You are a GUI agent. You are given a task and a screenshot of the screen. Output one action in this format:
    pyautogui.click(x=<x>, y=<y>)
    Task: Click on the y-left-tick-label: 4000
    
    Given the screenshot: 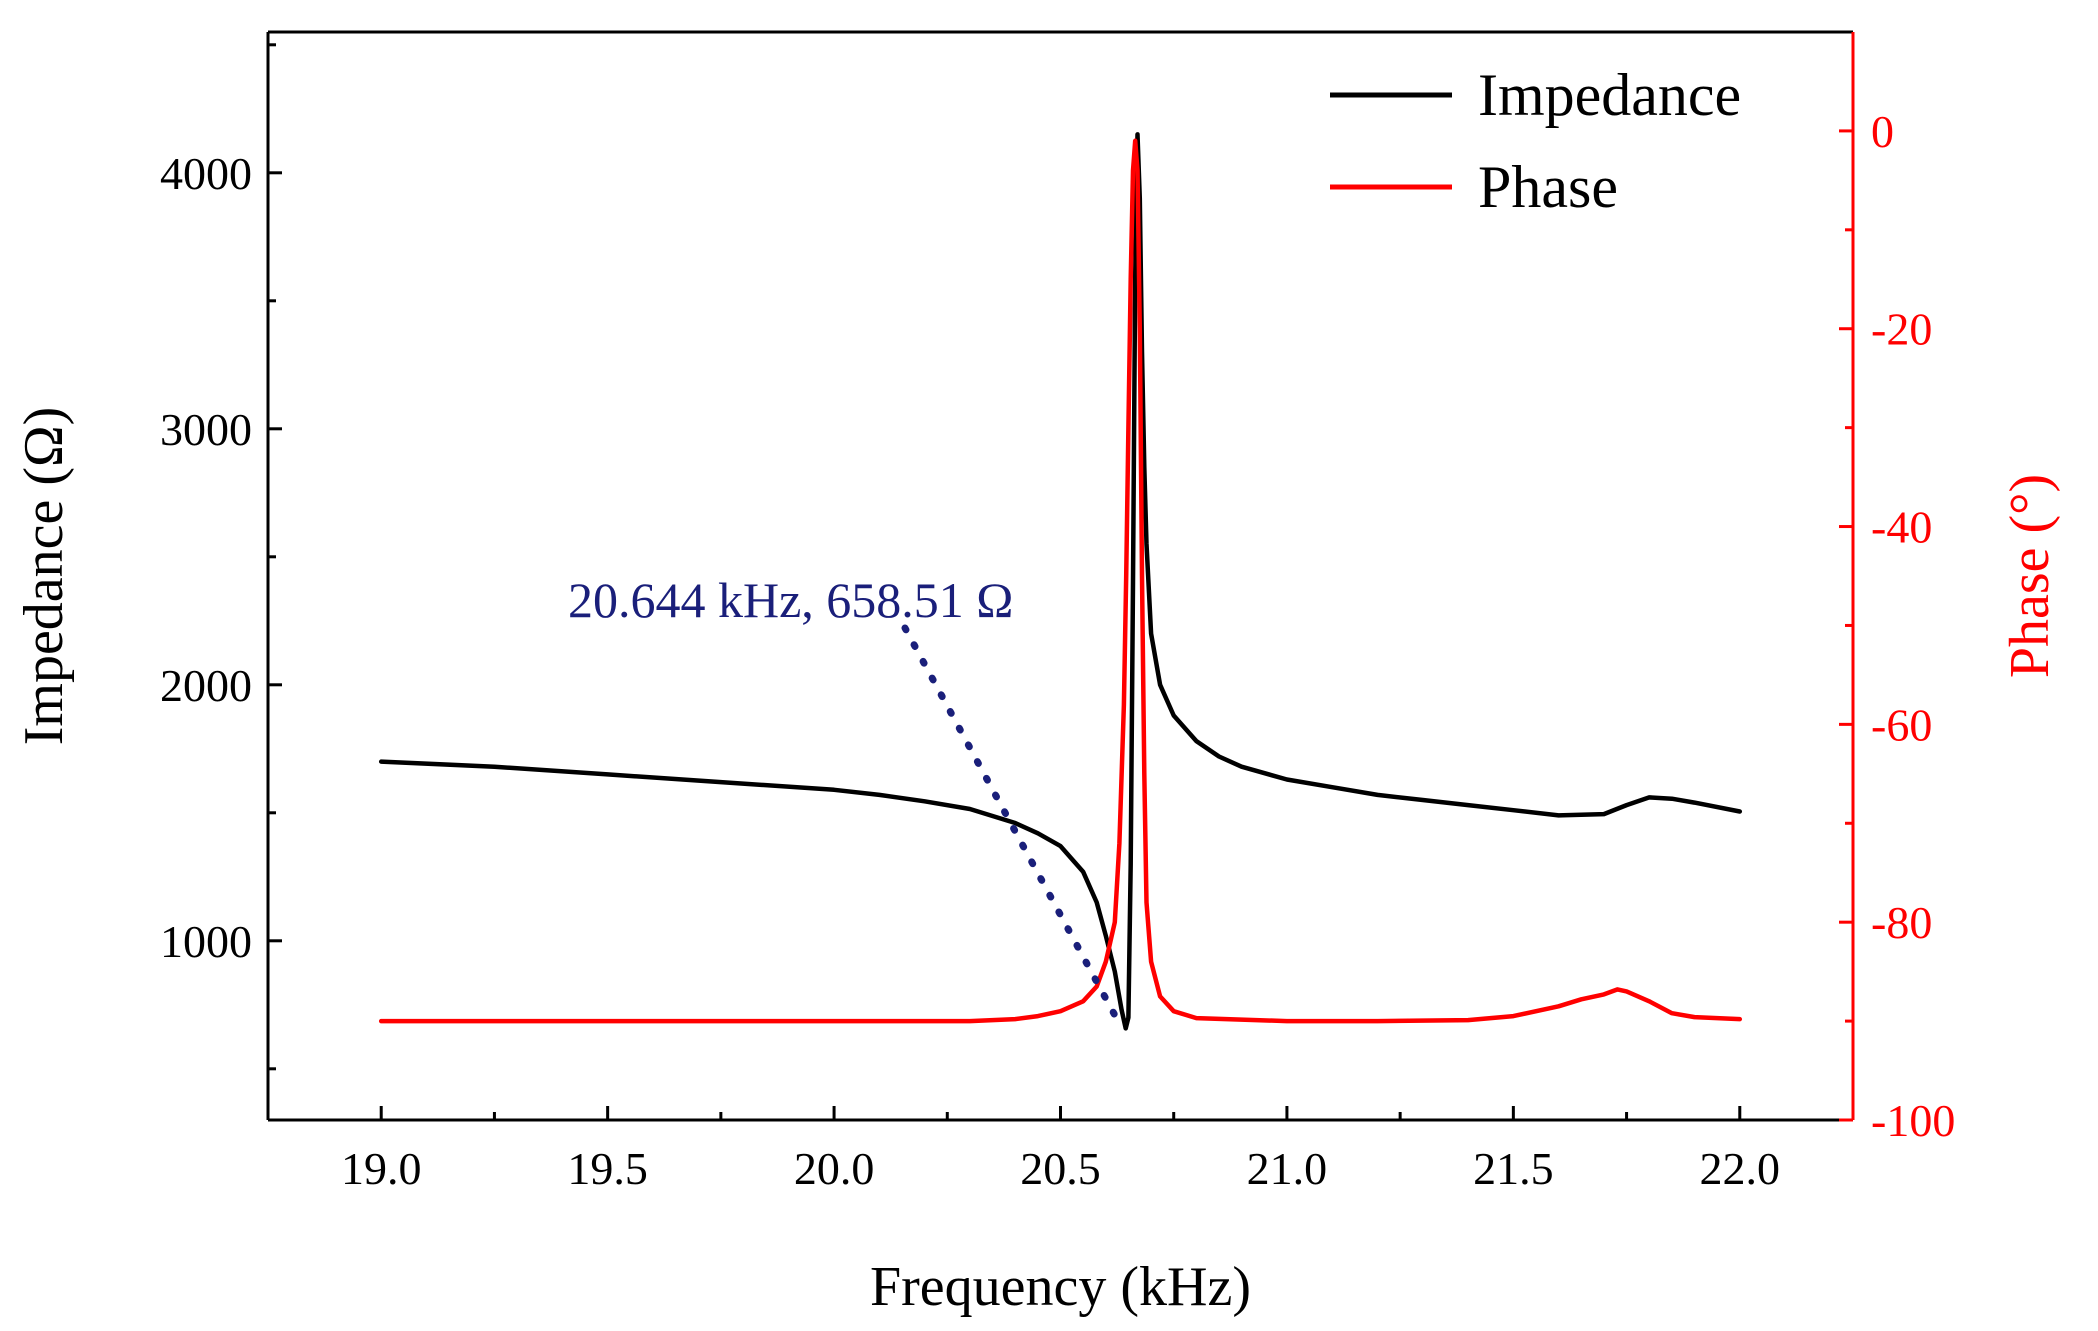 What is the action you would take?
    pyautogui.click(x=206, y=173)
    